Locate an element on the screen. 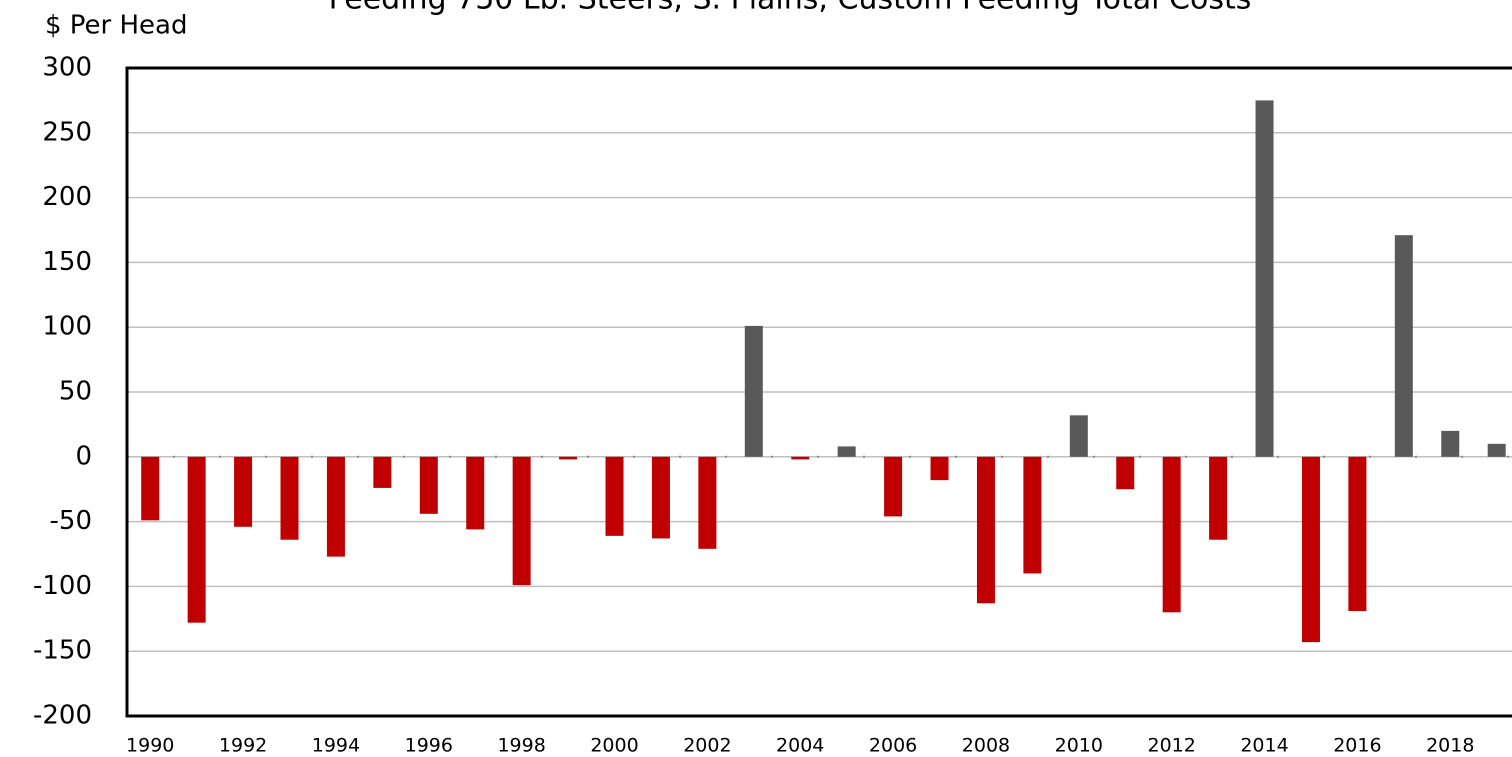 This screenshot has width=1512, height=757. x-tick-label: 2018 is located at coordinates (1450, 746).